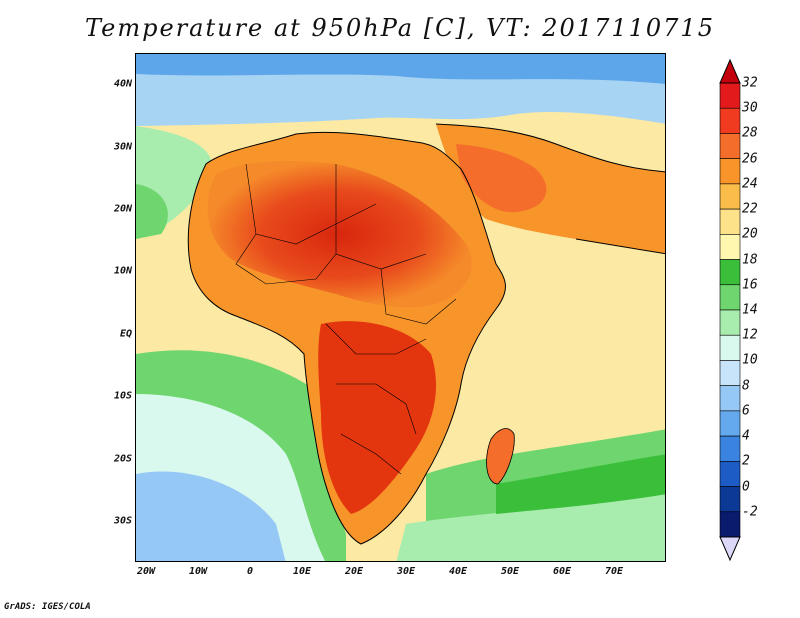 This screenshot has width=800, height=618. I want to click on lon-label-30e: 30E, so click(406, 571).